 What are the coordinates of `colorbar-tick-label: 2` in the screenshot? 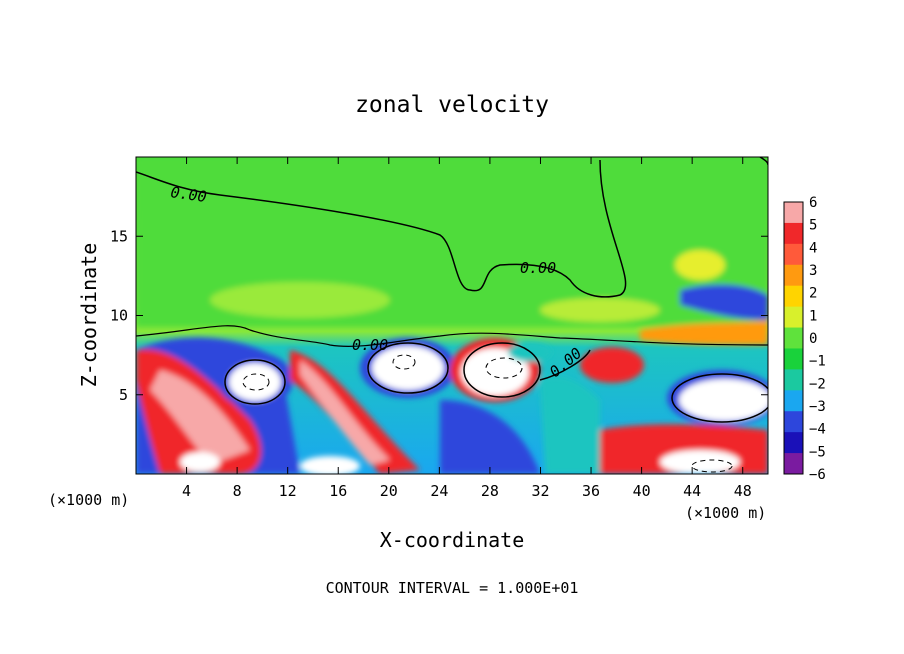 It's located at (813, 294).